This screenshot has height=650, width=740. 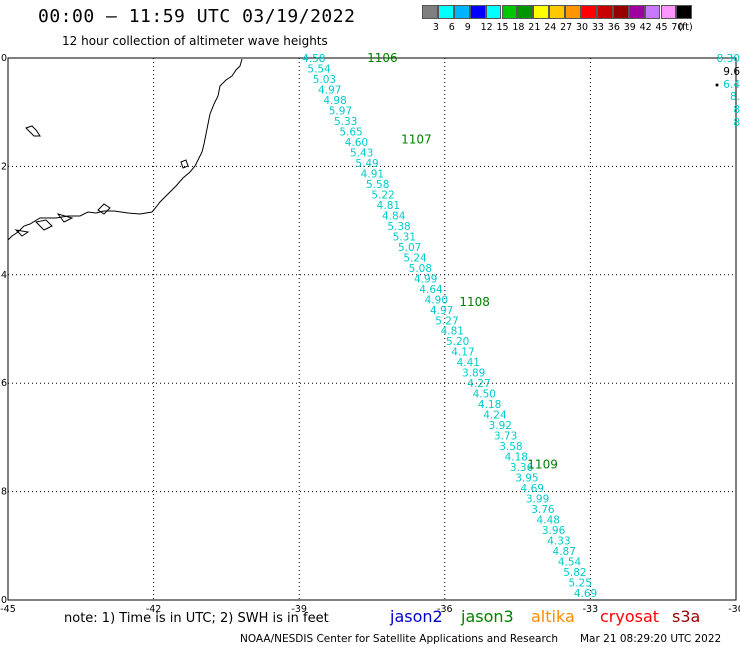 What do you see at coordinates (467, 27) in the screenshot?
I see `legend-label: 9` at bounding box center [467, 27].